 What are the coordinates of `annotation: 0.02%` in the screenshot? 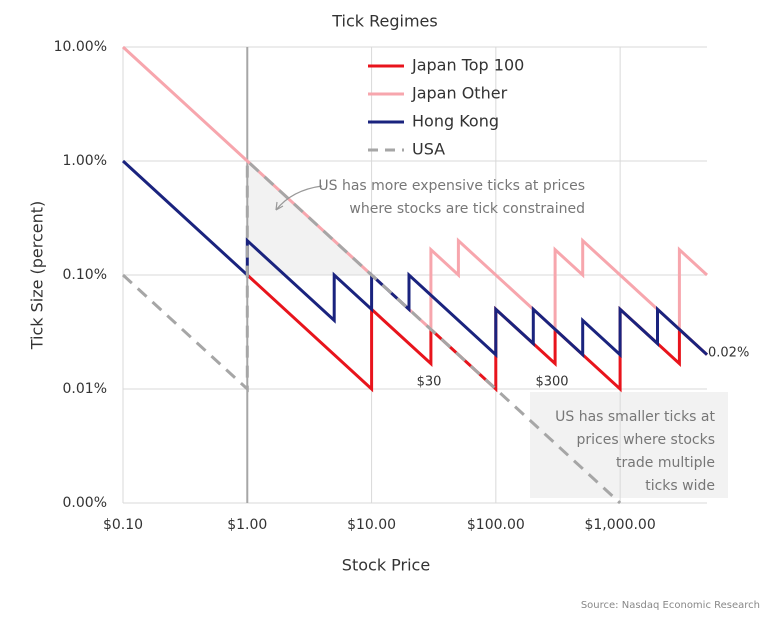 It's located at (728, 353).